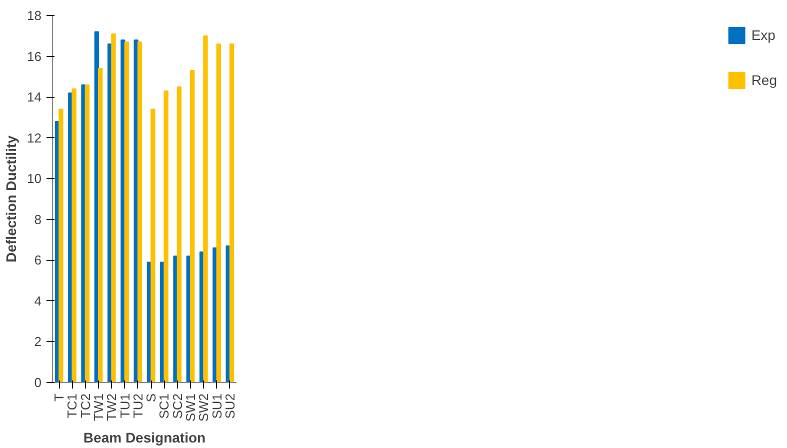 Image resolution: width=787 pixels, height=448 pixels. Describe the element at coordinates (138, 405) in the screenshot. I see `x-tick-label: TU2` at that location.